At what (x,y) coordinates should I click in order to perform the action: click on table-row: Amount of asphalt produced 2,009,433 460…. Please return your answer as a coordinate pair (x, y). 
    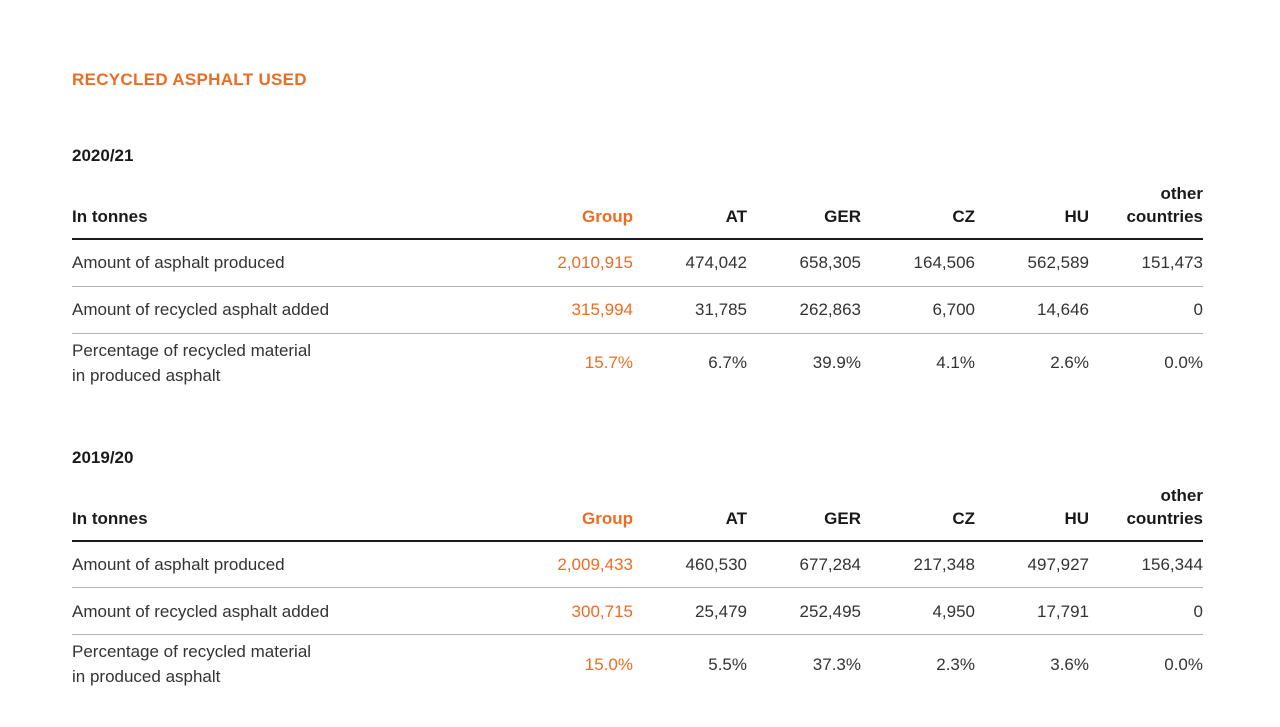
    Looking at the image, I should click on (637, 564).